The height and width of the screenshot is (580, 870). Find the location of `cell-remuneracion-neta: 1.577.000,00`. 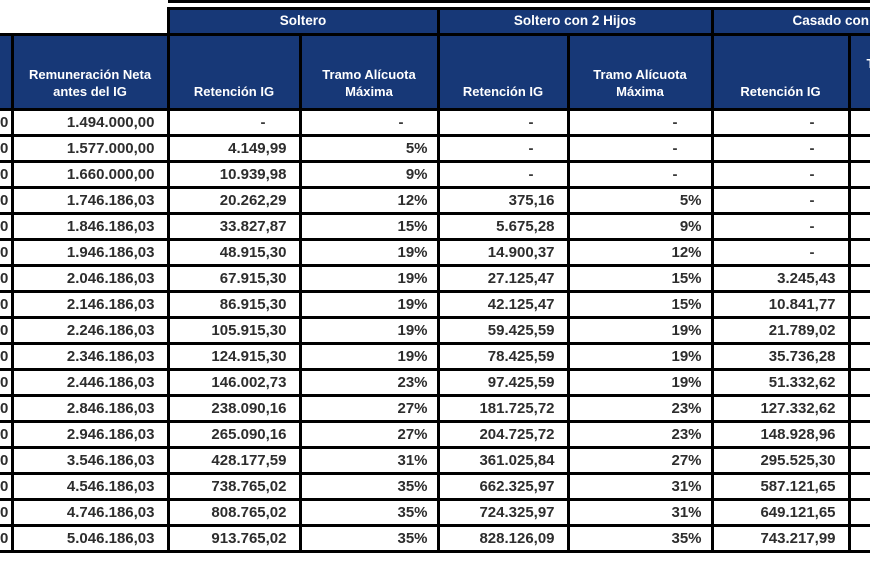

cell-remuneracion-neta: 1.577.000,00 is located at coordinates (90, 148).